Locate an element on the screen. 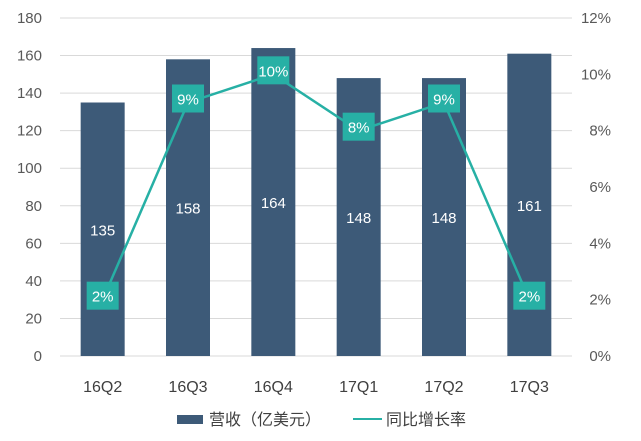  left-tick-label: 180 is located at coordinates (29, 18).